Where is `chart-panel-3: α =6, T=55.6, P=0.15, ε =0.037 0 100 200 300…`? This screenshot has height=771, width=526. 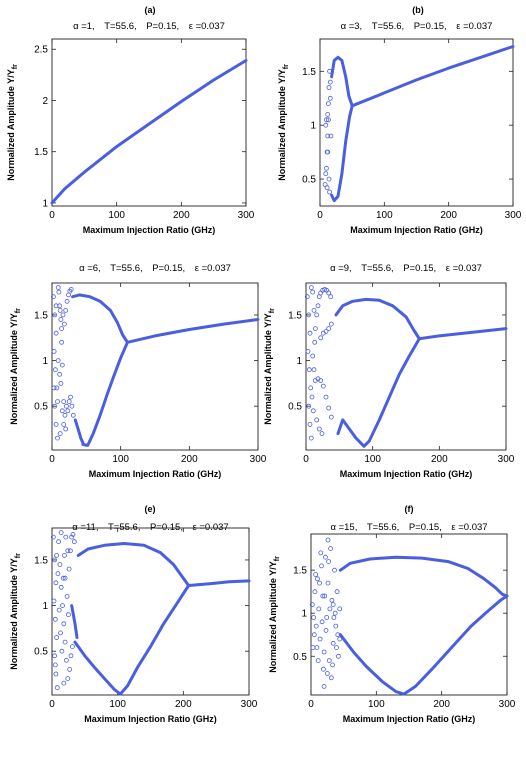 chart-panel-3: α =6, T=55.6, P=0.15, ε =0.037 0 100 200 300… is located at coordinates (138, 371).